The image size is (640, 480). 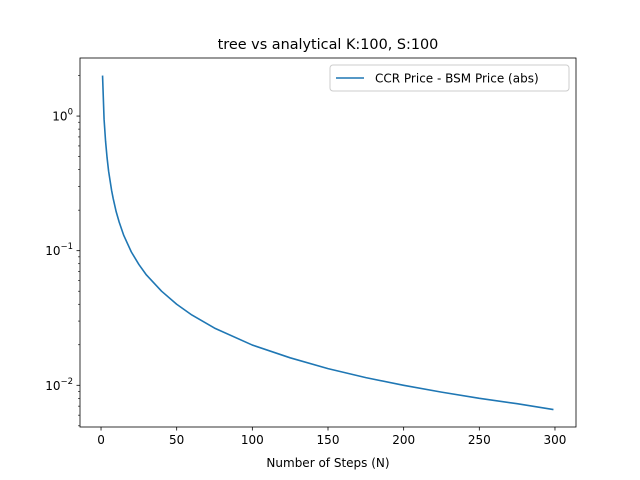 I want to click on y-axis: 10⁻² 10⁻¹ 10⁰, so click(x=62, y=251).